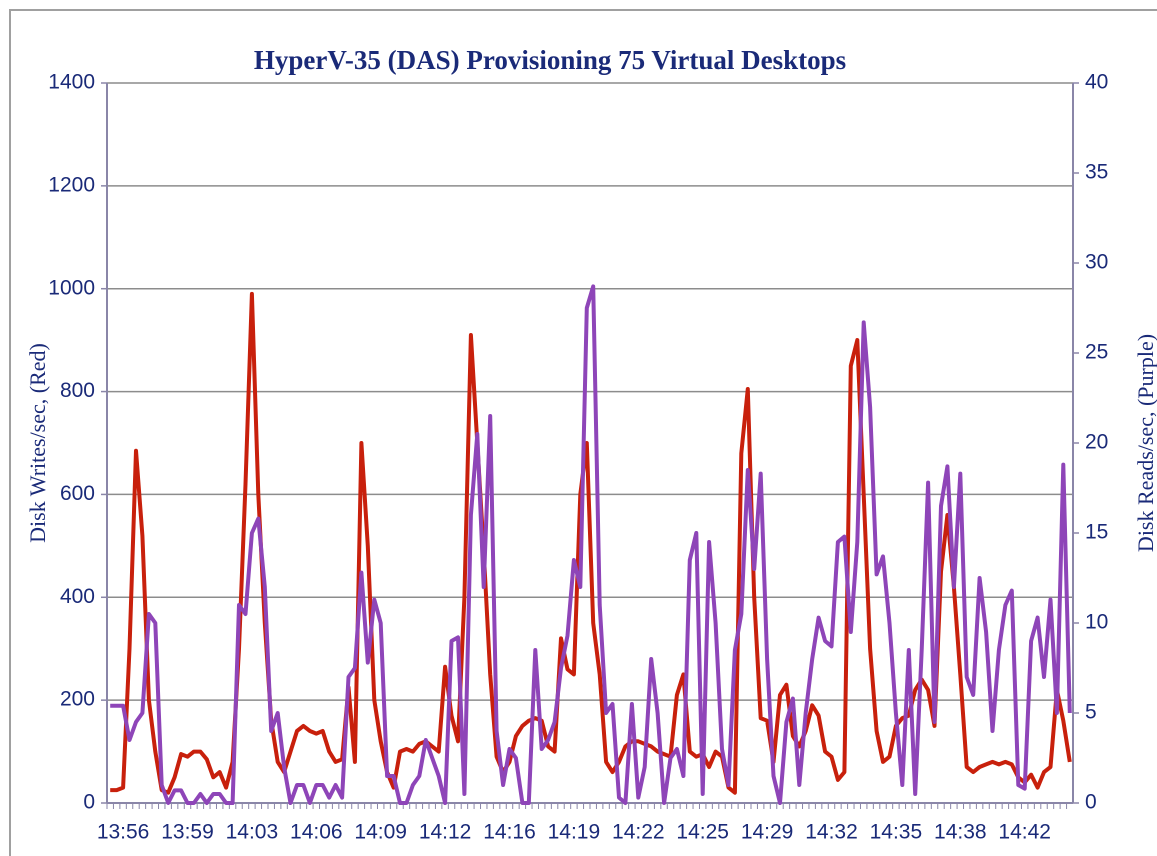 Image resolution: width=1157 pixels, height=856 pixels. Describe the element at coordinates (831, 832) in the screenshot. I see `x-tick-label: 14:32` at that location.